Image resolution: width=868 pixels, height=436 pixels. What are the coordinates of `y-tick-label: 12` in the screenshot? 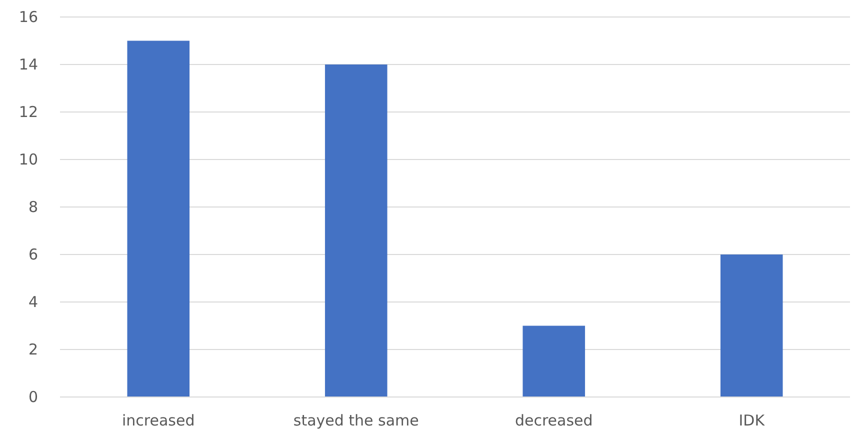 It's located at (28, 111).